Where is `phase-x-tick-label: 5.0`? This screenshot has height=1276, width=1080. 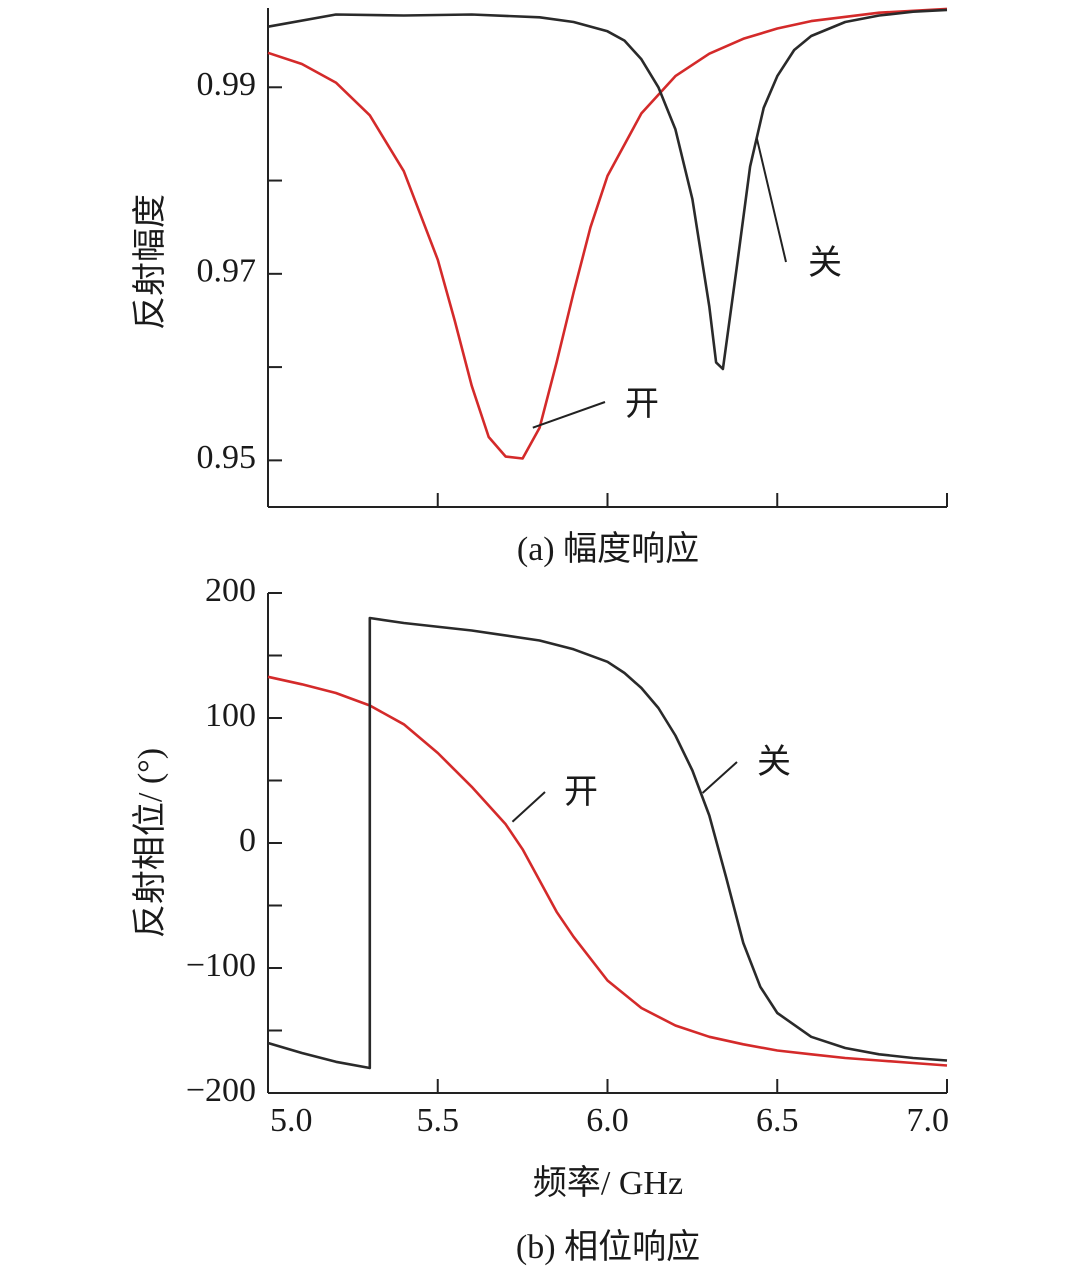 phase-x-tick-label: 5.0 is located at coordinates (291, 1120).